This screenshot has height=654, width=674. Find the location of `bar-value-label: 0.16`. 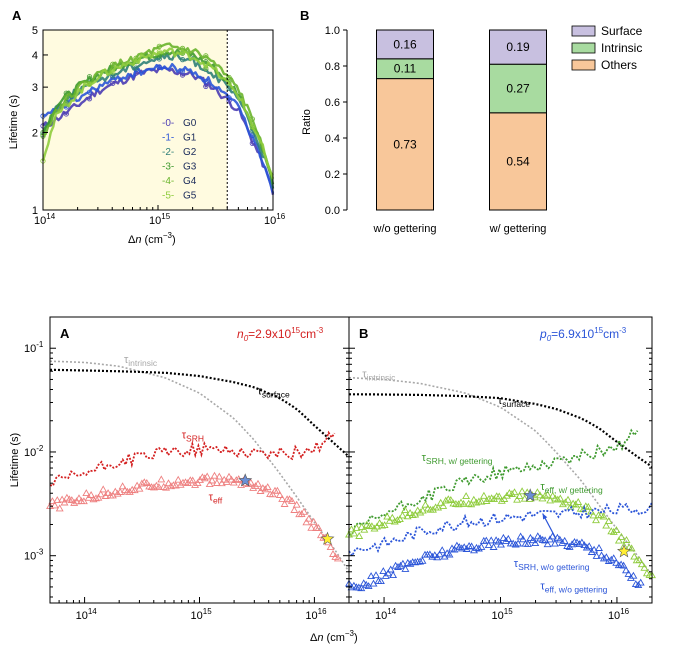

bar-value-label: 0.16 is located at coordinates (405, 44).